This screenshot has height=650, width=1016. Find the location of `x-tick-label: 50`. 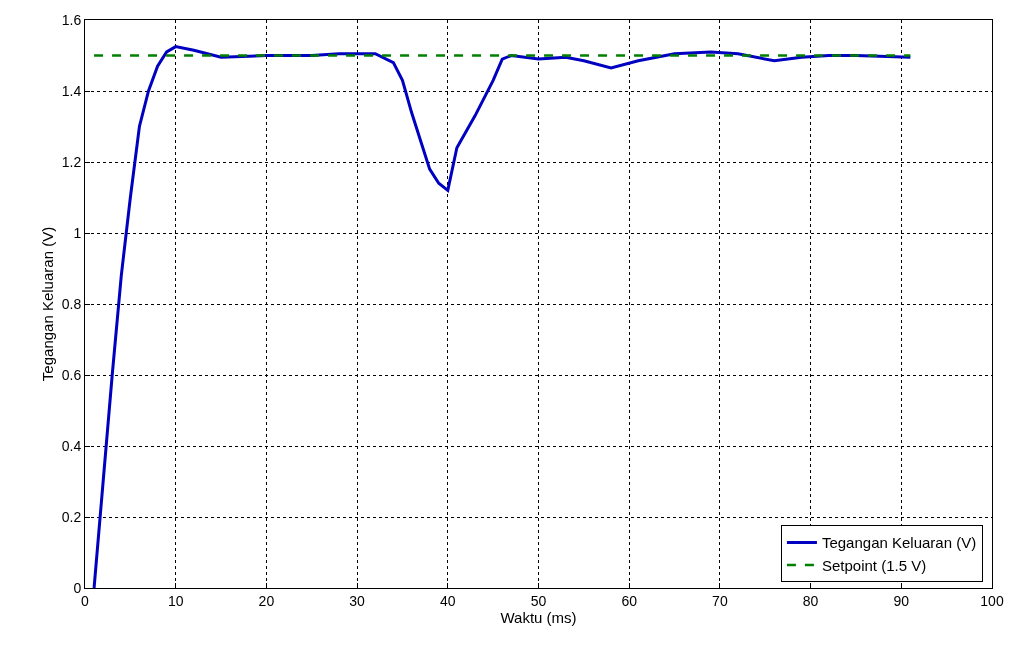

x-tick-label: 50 is located at coordinates (538, 600).